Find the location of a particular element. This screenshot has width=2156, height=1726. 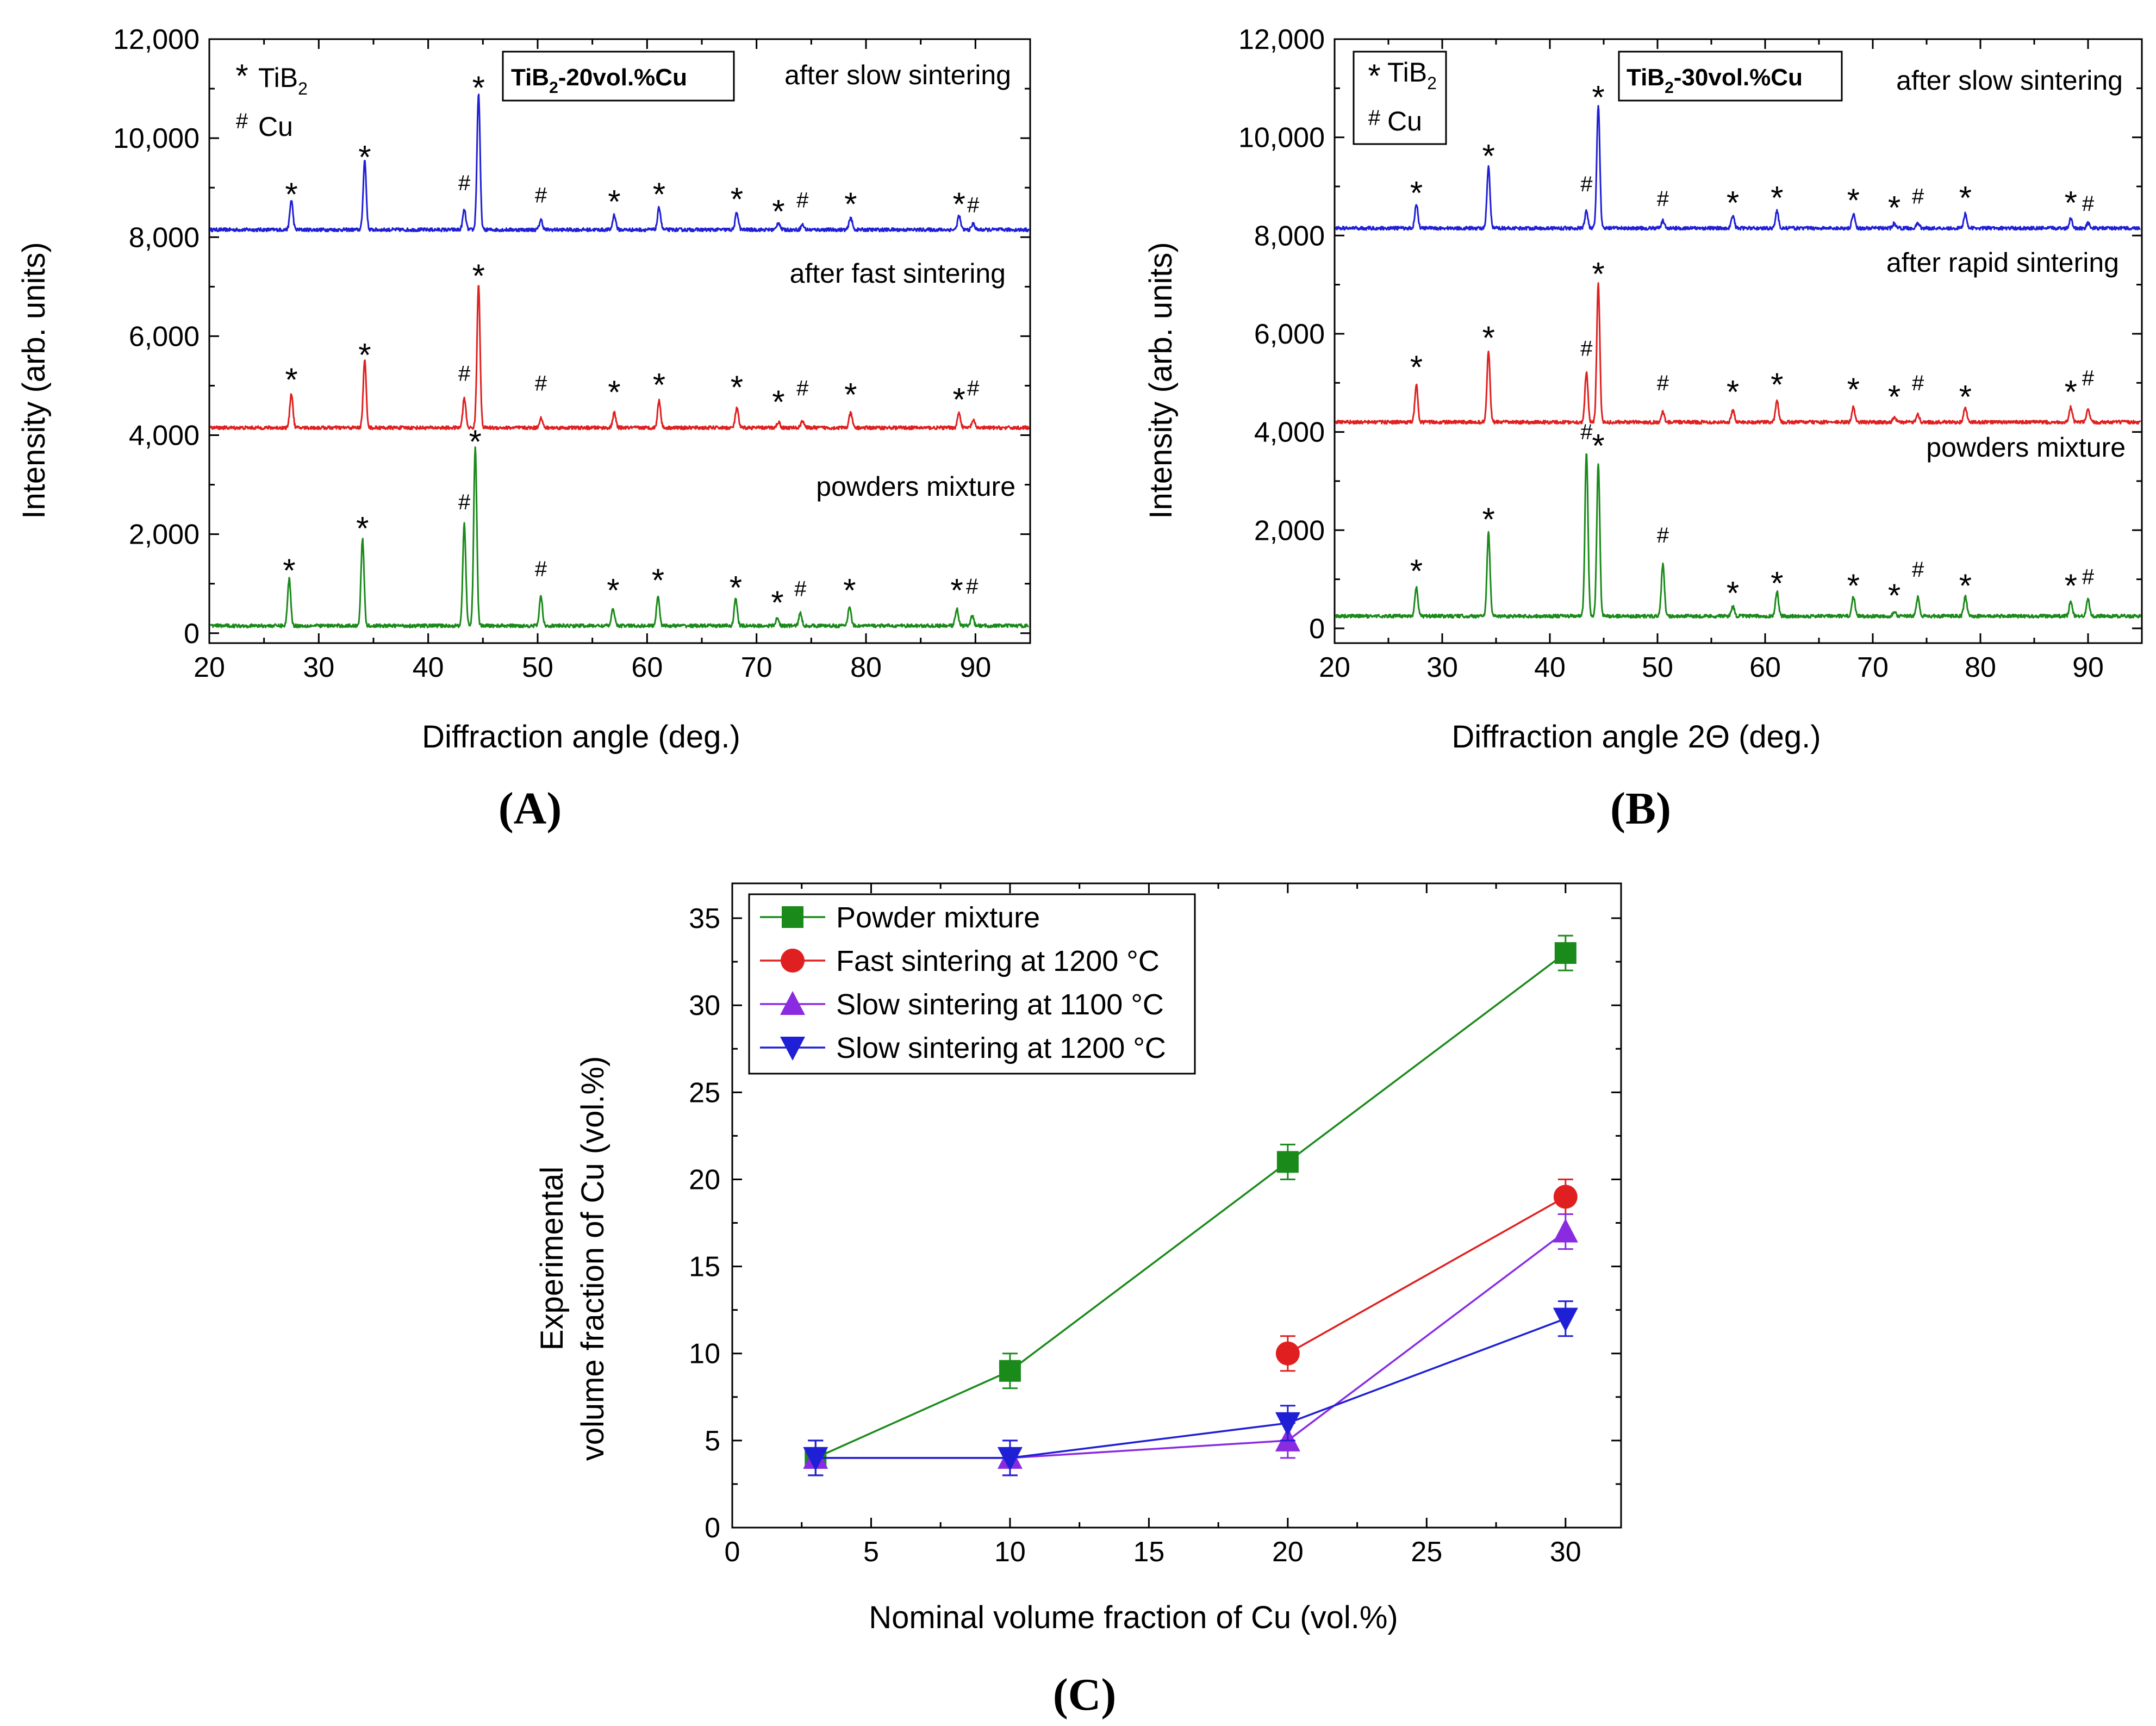

x-tick-label: 50 is located at coordinates (1657, 667).